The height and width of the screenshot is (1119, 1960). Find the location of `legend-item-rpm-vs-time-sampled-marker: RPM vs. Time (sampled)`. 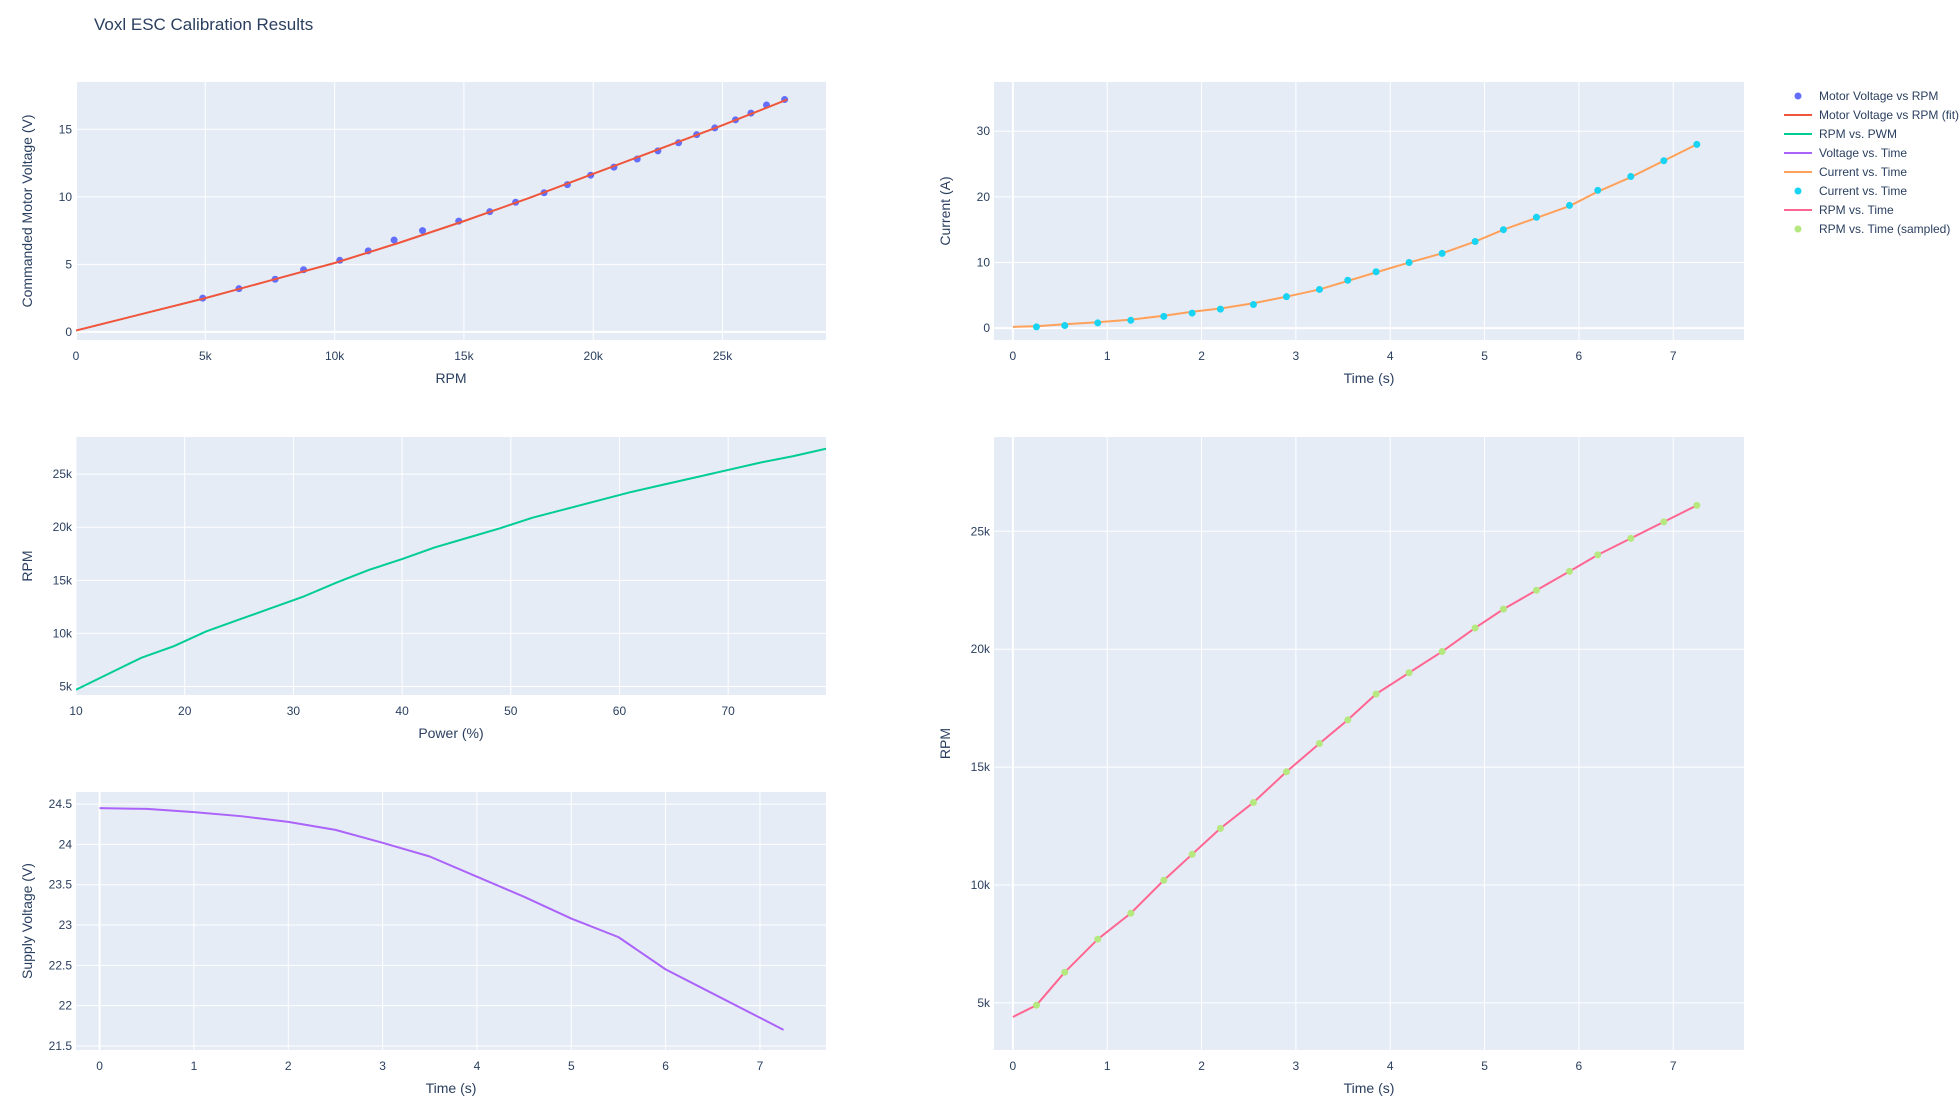

legend-item-rpm-vs-time-sampled-marker: RPM vs. Time (sampled) is located at coordinates (1872, 229).